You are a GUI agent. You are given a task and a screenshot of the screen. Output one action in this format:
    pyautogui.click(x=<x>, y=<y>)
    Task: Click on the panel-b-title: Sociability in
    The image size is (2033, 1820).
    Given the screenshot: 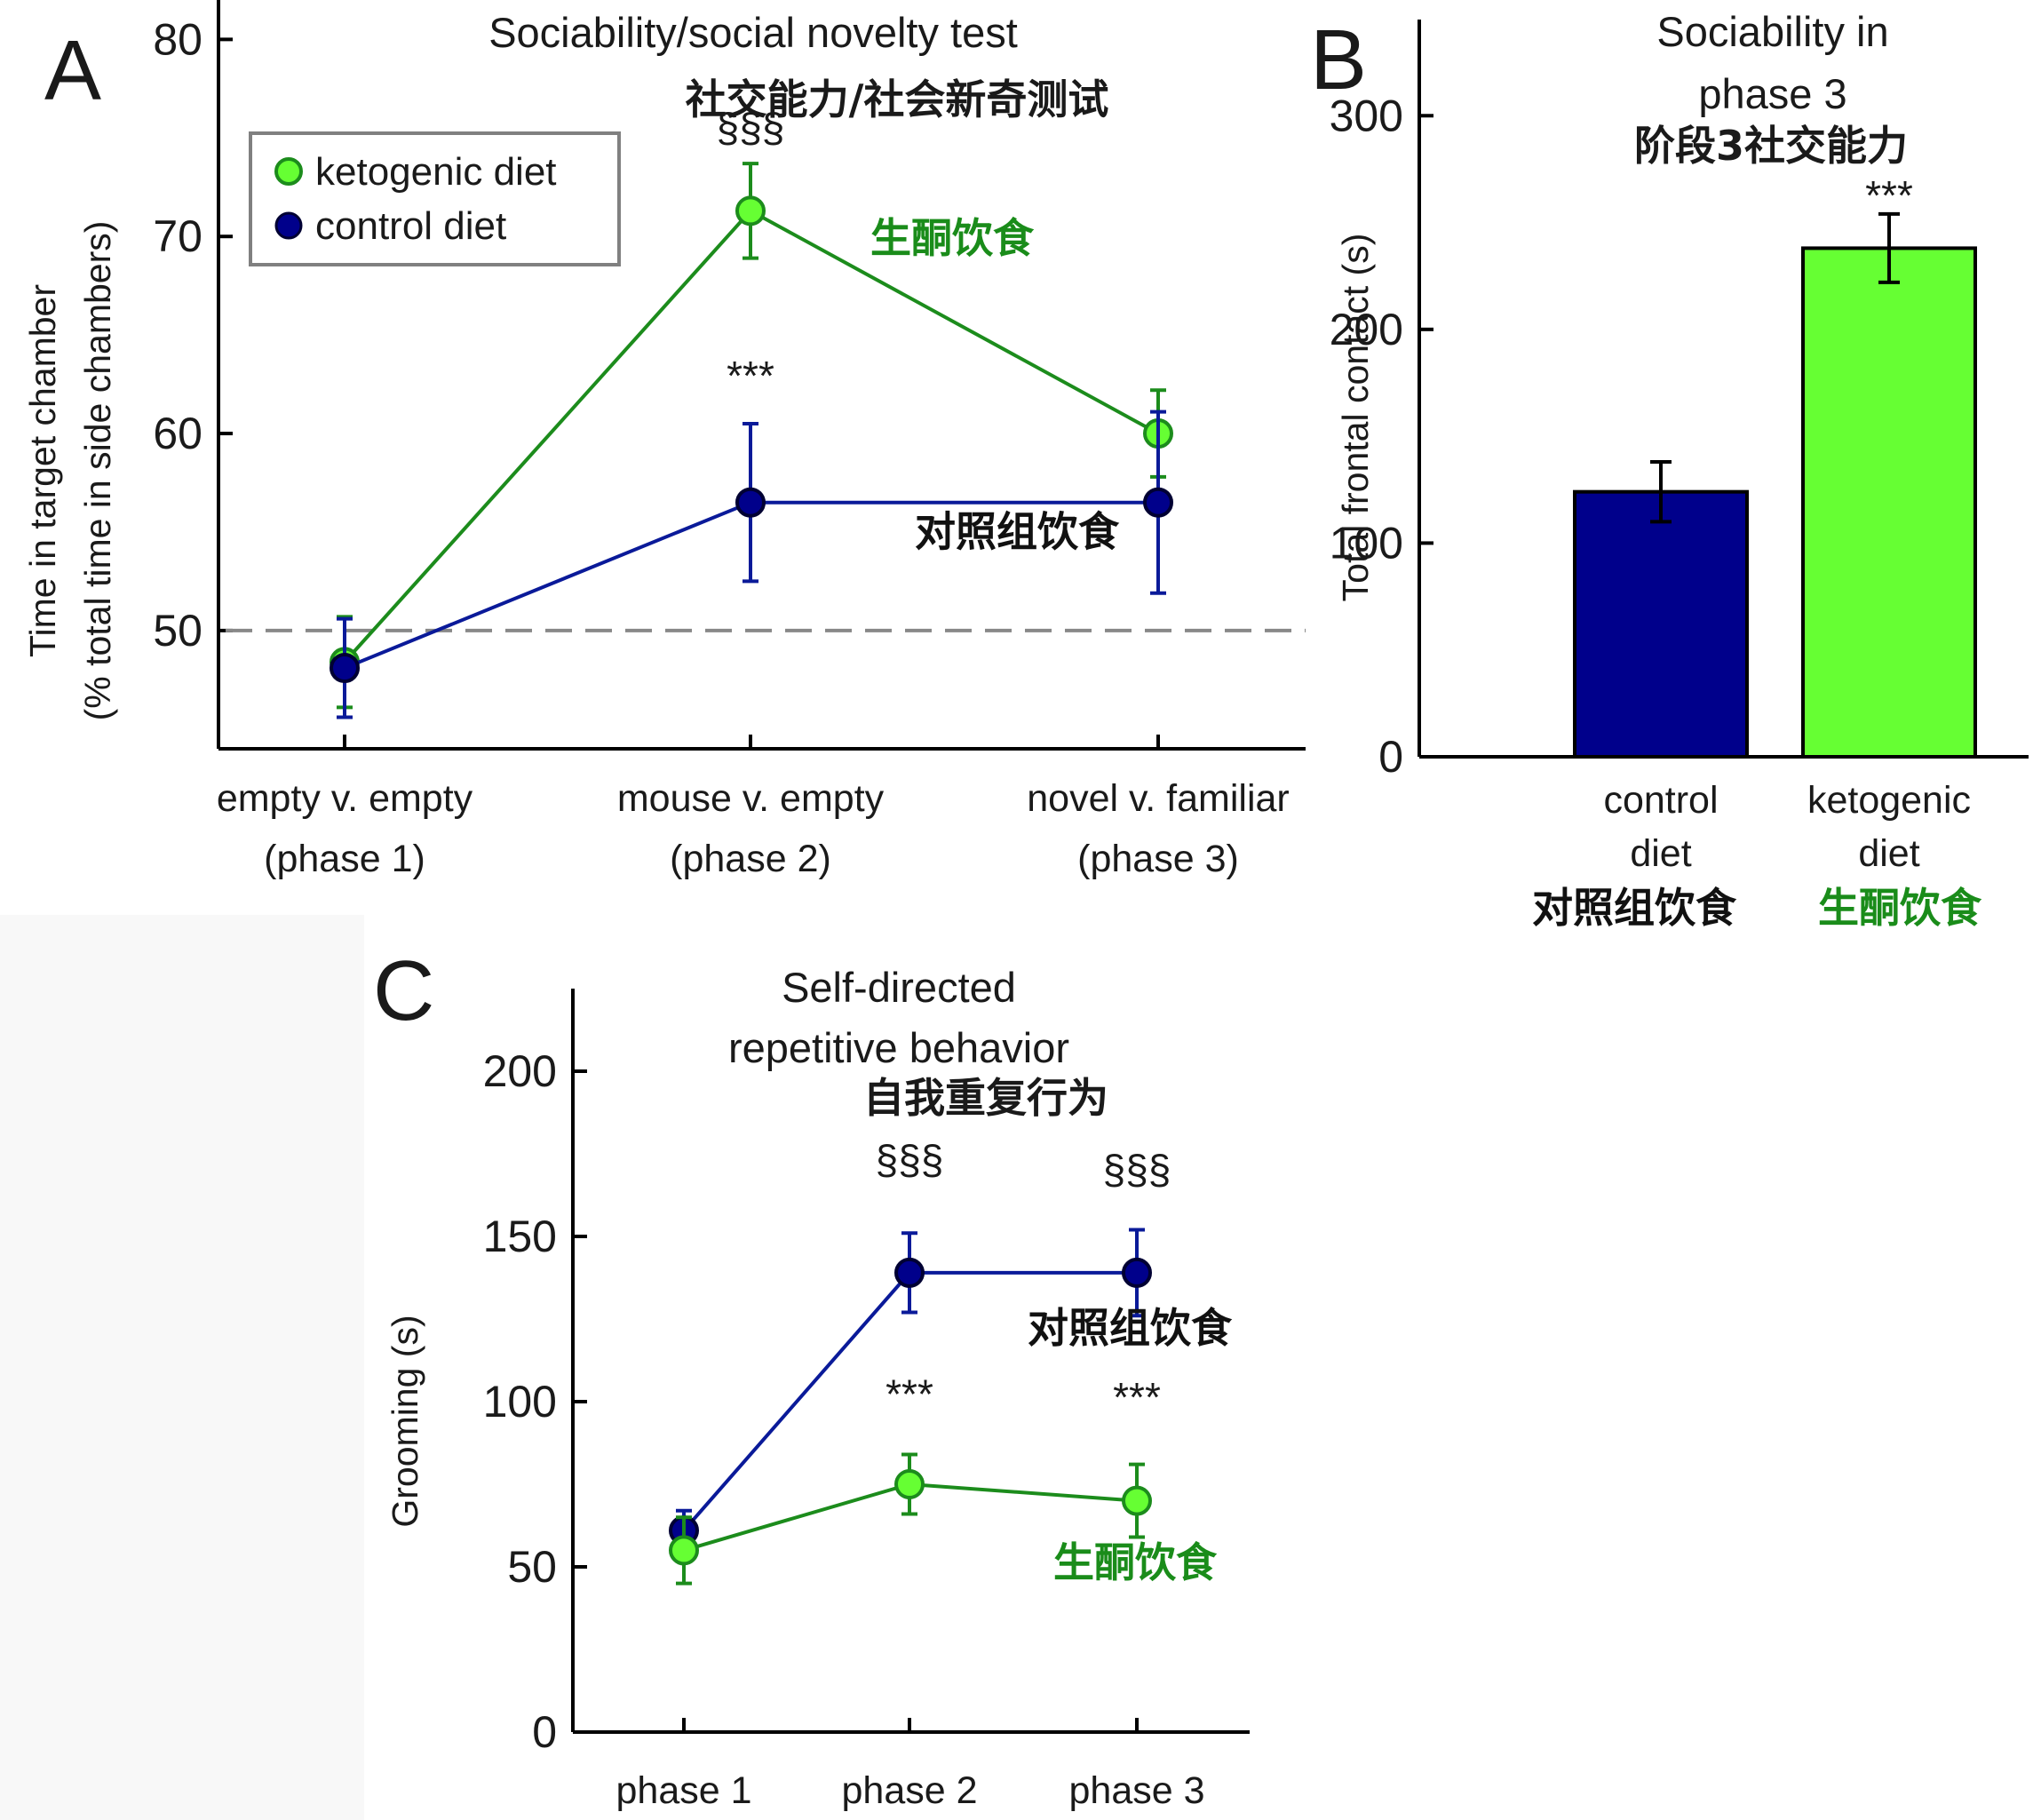 What is the action you would take?
    pyautogui.click(x=1772, y=31)
    